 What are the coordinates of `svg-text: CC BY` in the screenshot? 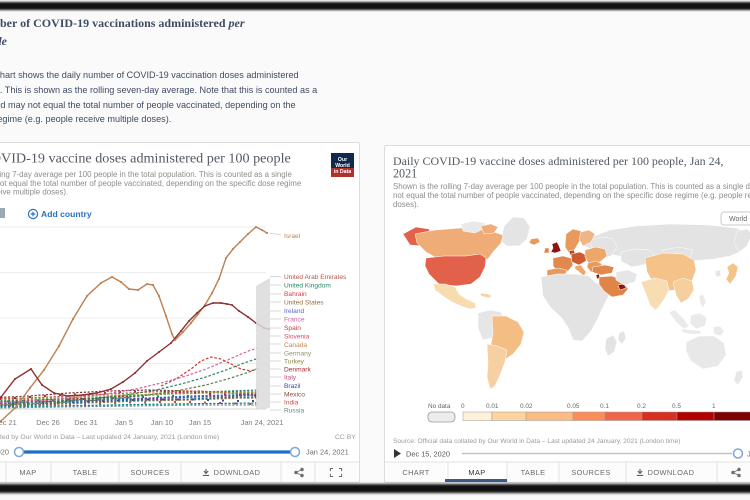 It's located at (345, 437).